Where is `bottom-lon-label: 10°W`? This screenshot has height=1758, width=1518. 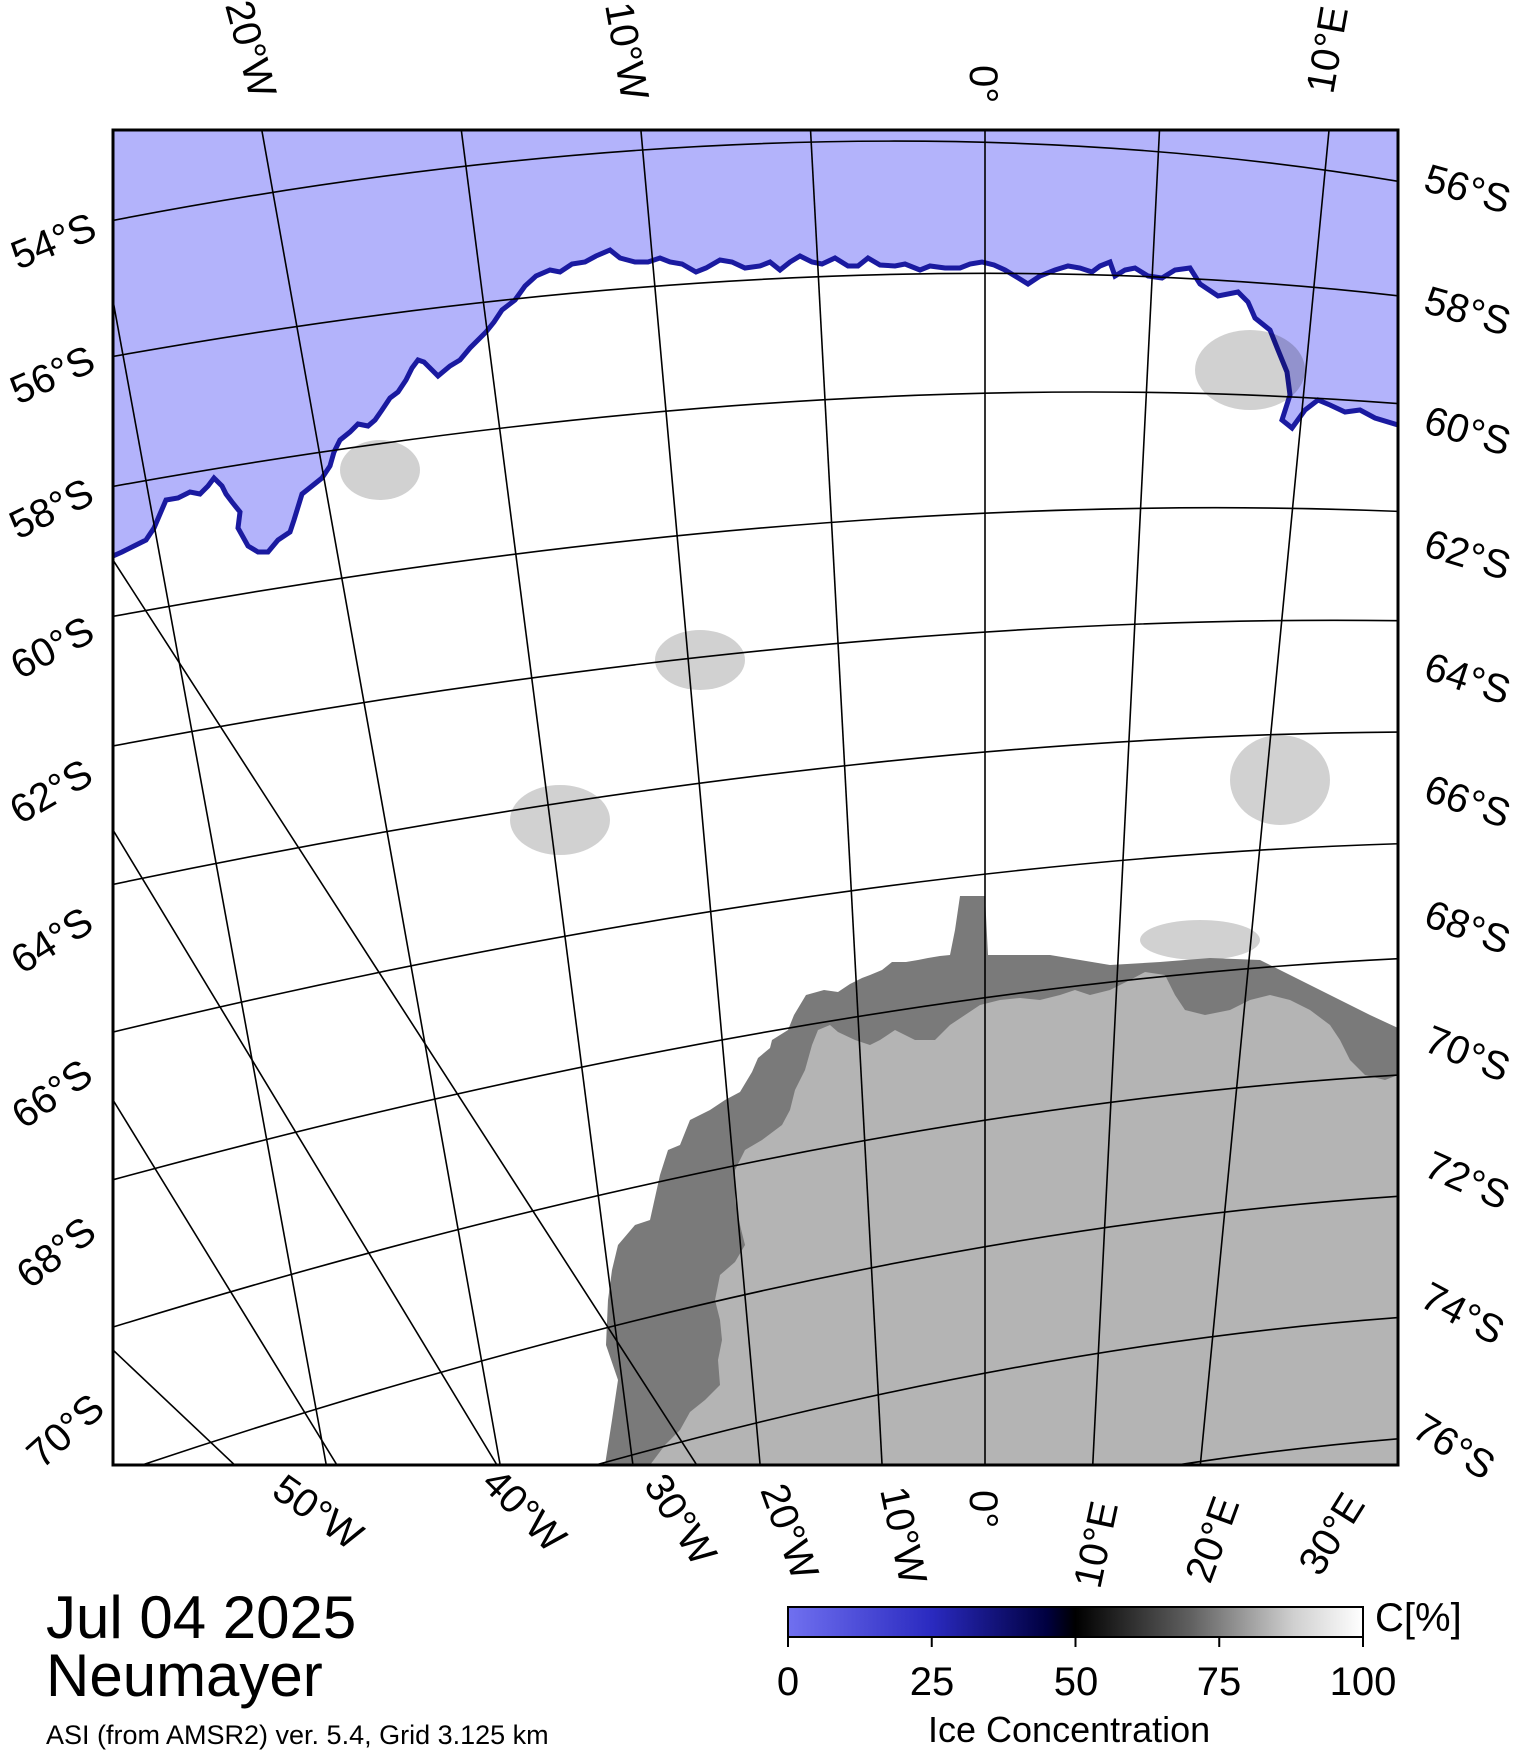 bottom-lon-label: 10°W is located at coordinates (903, 1535).